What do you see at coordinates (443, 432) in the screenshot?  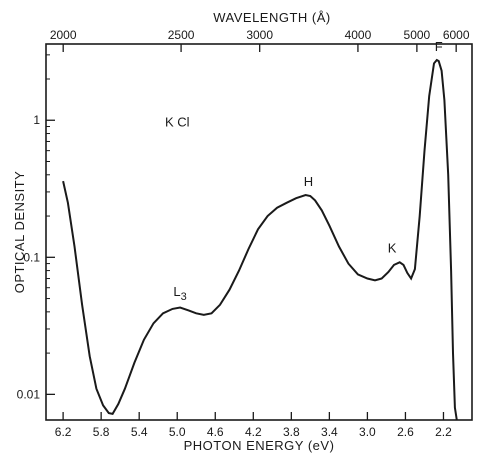 I see `x-tick-label: 2.2` at bounding box center [443, 432].